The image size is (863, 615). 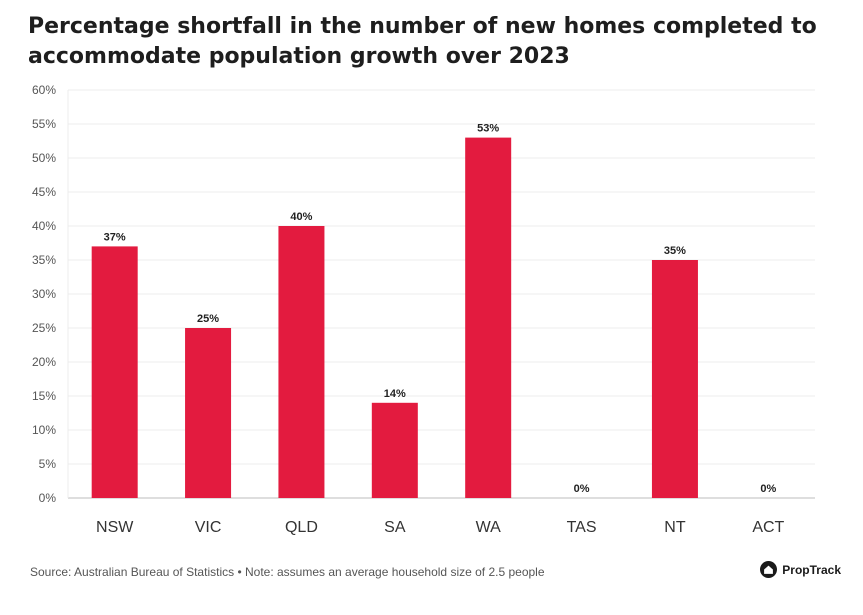 I want to click on y-tick-label: 35%, so click(x=44, y=260).